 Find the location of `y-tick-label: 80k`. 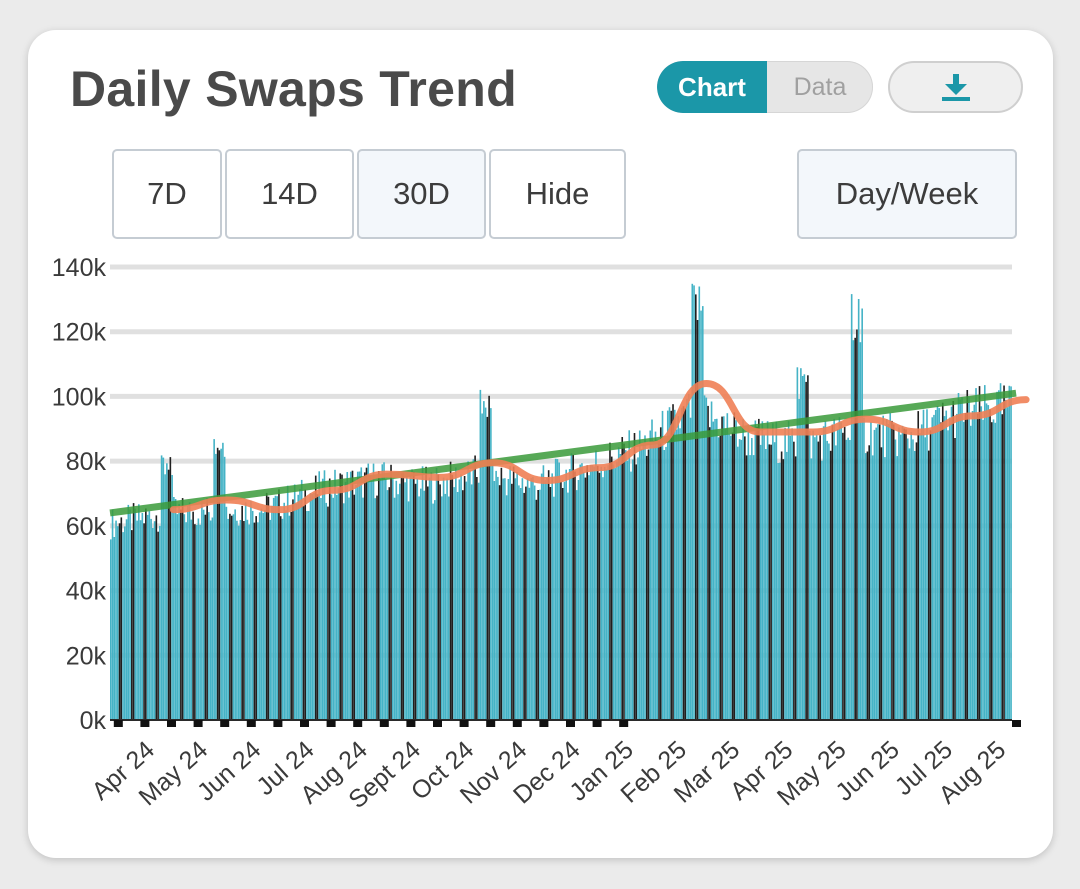

y-tick-label: 80k is located at coordinates (86, 462).